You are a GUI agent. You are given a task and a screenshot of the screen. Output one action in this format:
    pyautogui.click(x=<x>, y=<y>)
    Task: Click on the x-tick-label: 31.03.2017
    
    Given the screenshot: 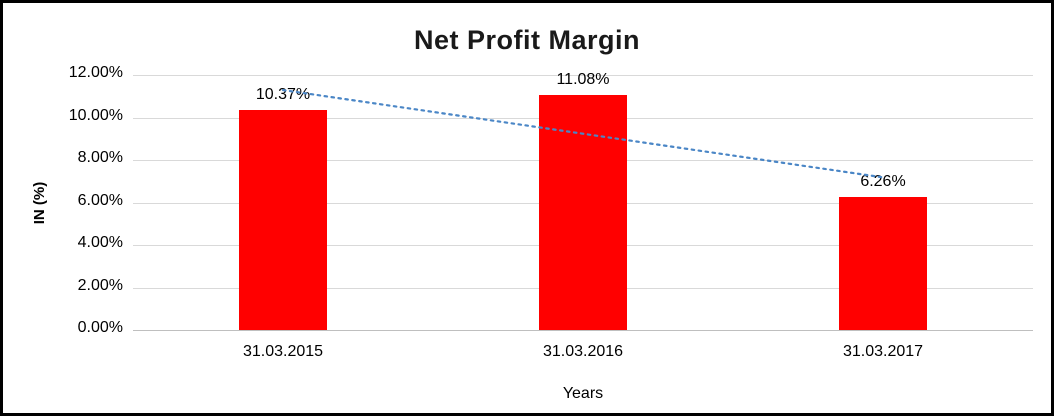 What is the action you would take?
    pyautogui.click(x=883, y=351)
    